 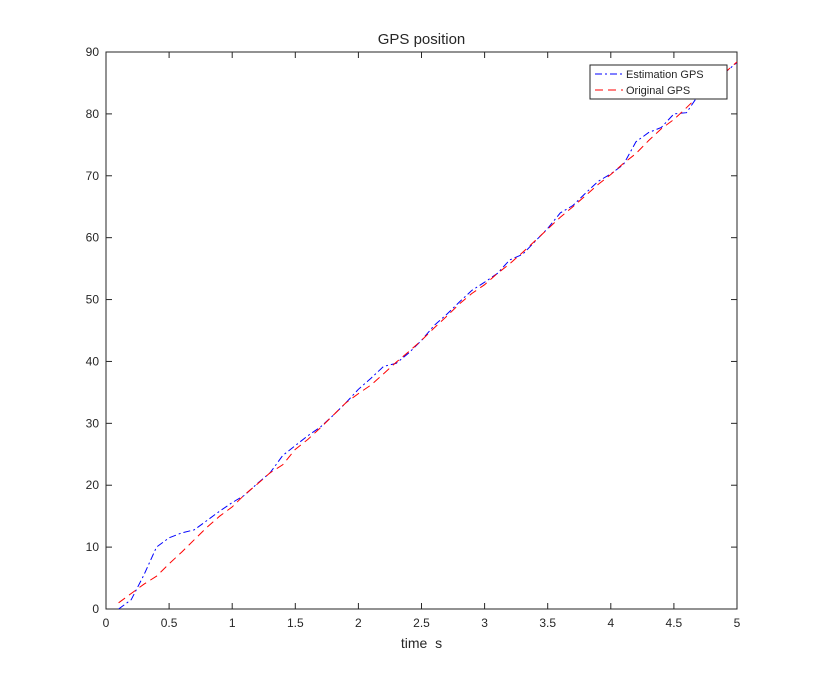 What do you see at coordinates (93, 423) in the screenshot?
I see `y-tick-label: 30` at bounding box center [93, 423].